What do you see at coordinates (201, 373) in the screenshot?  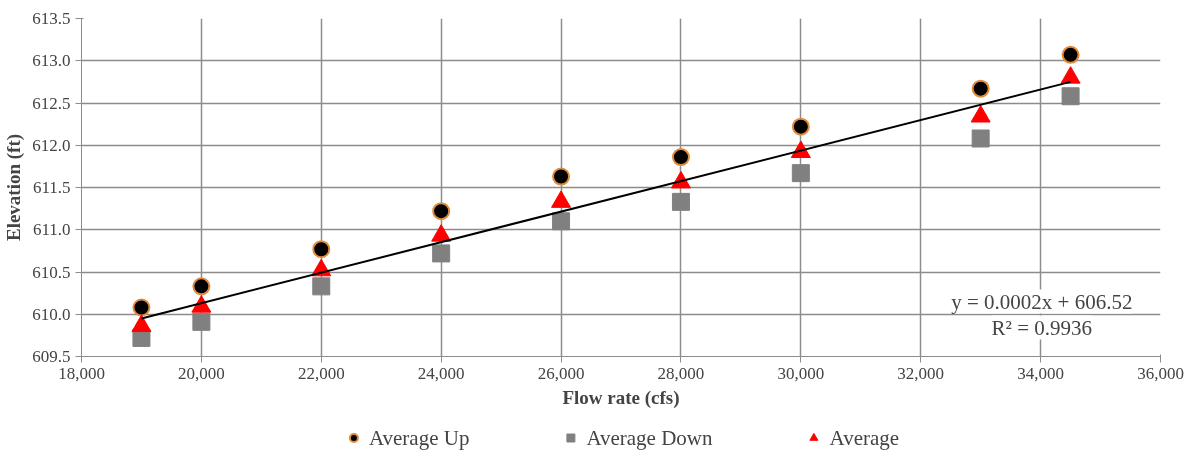 I see `x-tick-label: 20,000` at bounding box center [201, 373].